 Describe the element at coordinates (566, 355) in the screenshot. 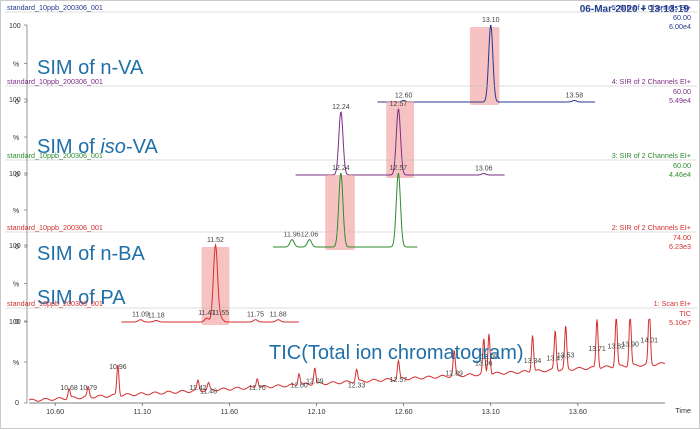

I see `peak-label: 13.53` at that location.